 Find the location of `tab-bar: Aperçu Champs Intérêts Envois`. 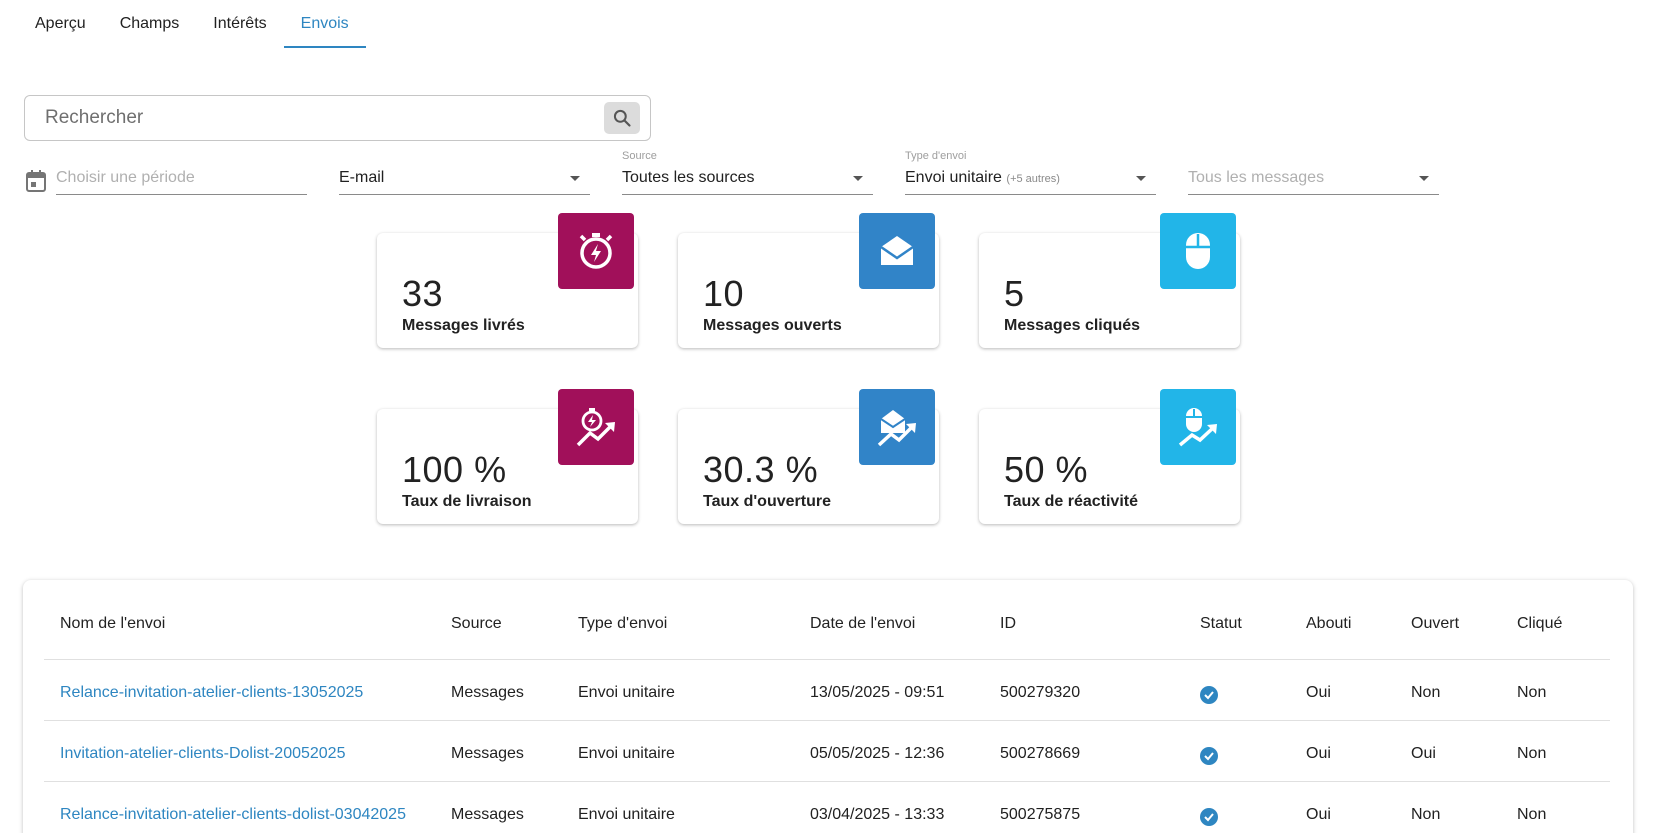

tab-bar: Aperçu Champs Intérêts Envois is located at coordinates (192, 24).